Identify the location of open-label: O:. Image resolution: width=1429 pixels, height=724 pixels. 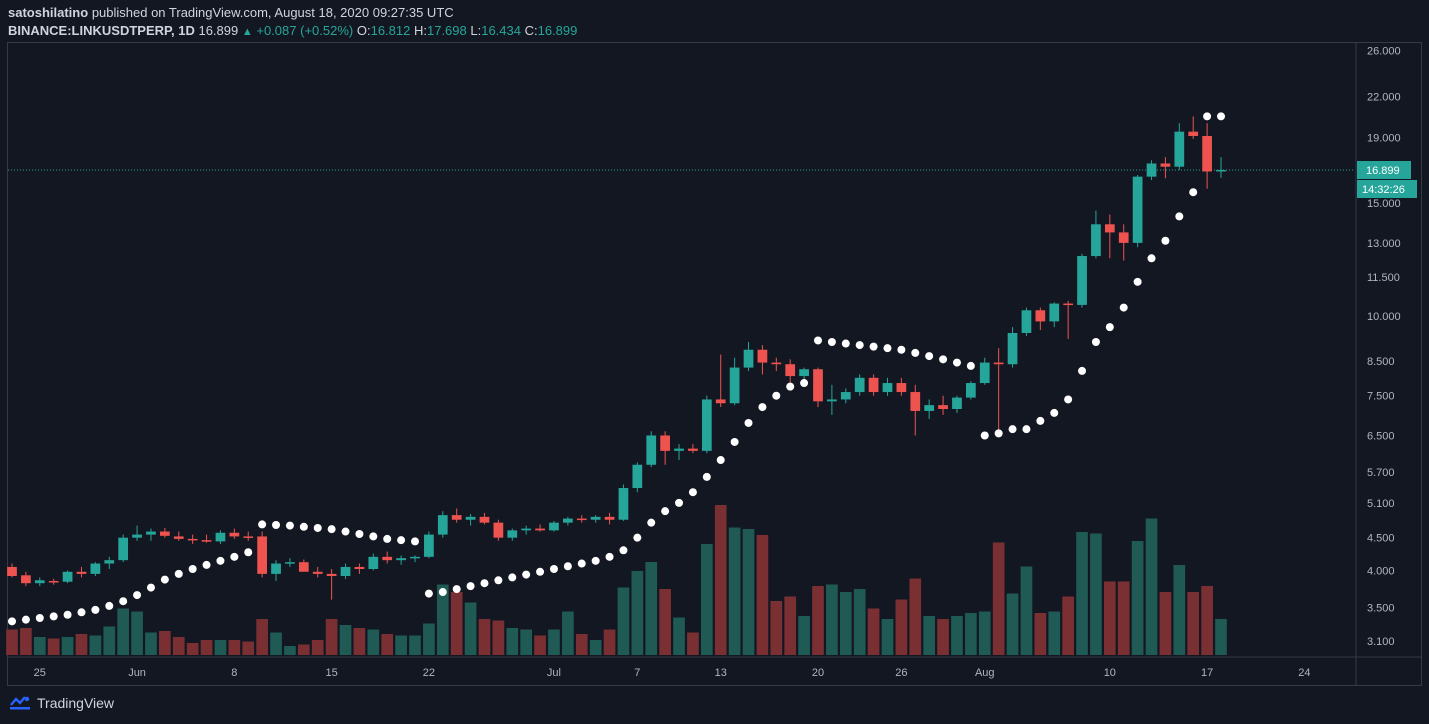
(363, 30).